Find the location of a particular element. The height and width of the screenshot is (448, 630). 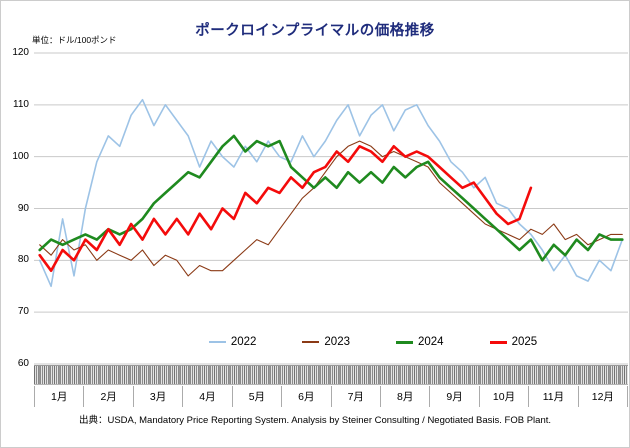

legend-swatch-2022 is located at coordinates (217, 342).